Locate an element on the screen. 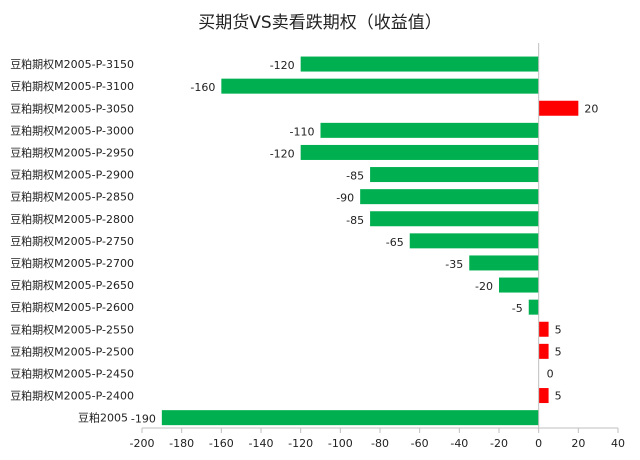 Image resolution: width=640 pixels, height=460 pixels. value-label: -110 is located at coordinates (302, 131).